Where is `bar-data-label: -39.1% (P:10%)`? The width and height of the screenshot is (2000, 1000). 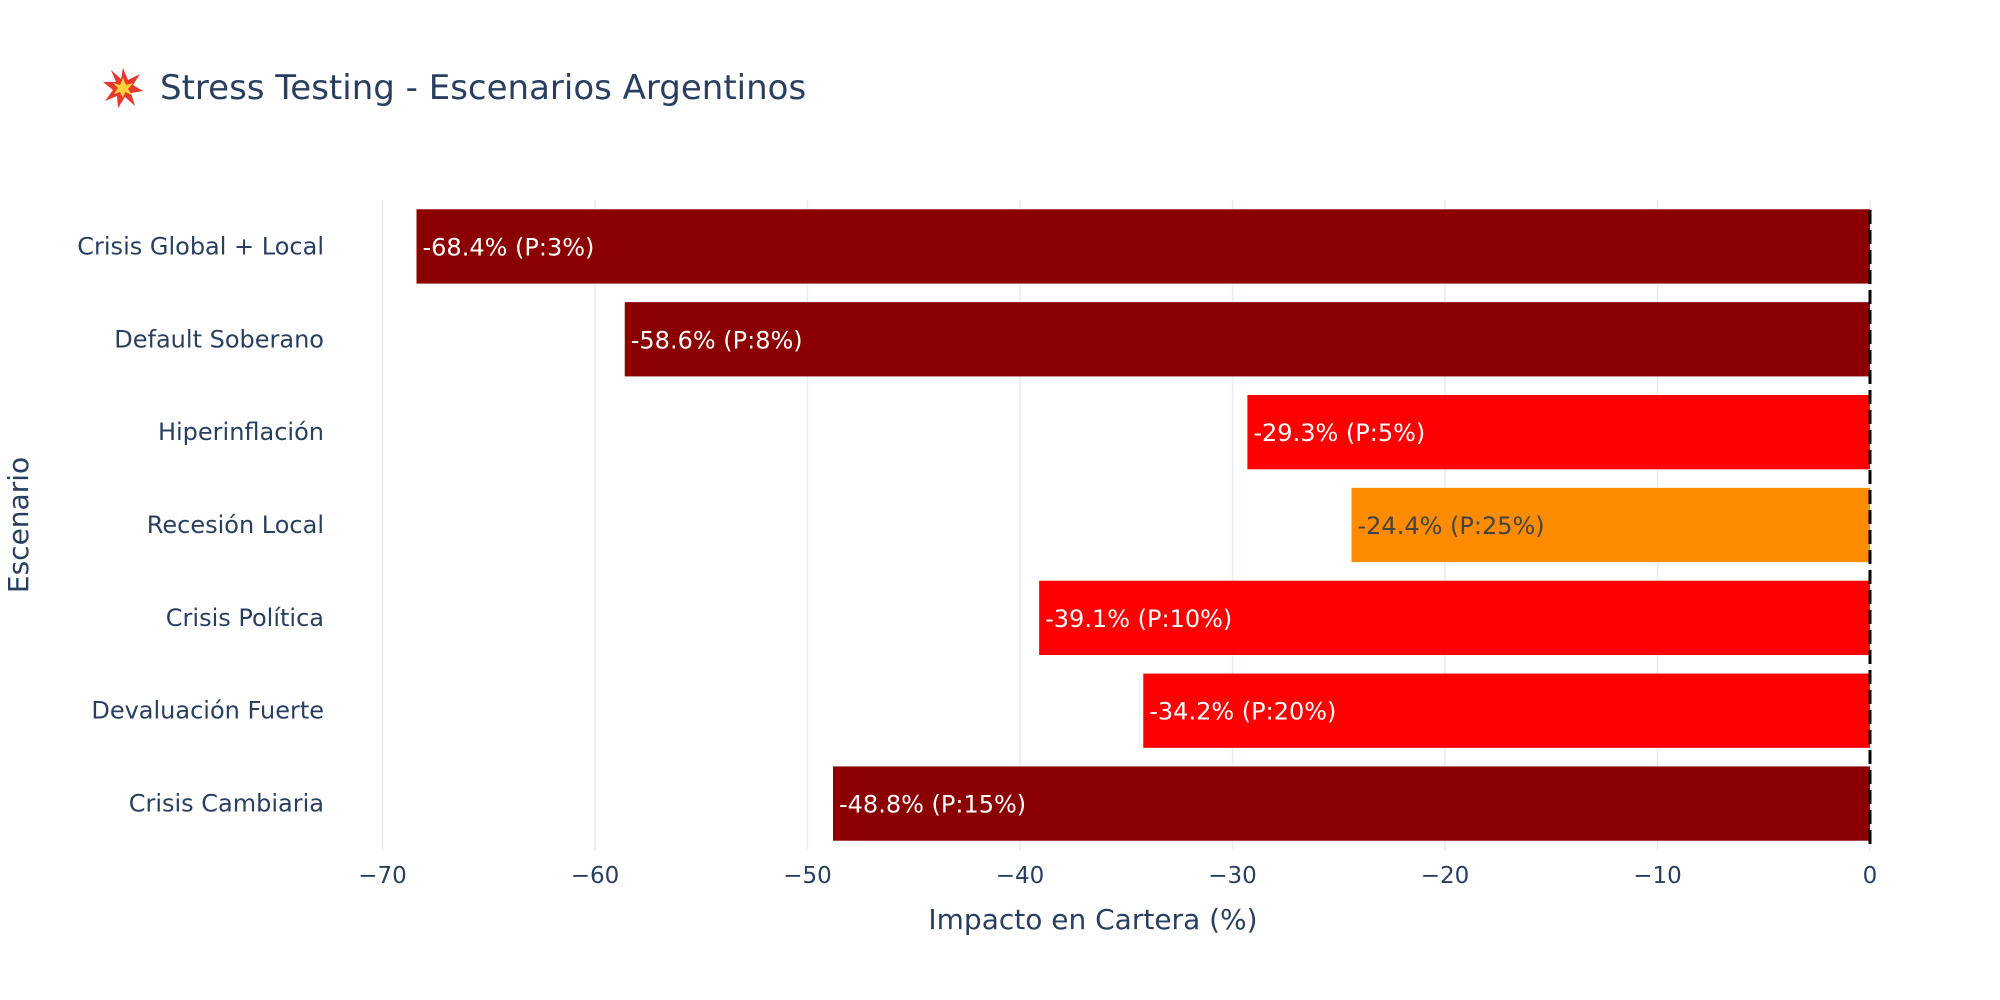
bar-data-label: -39.1% (P:10%) is located at coordinates (1138, 619).